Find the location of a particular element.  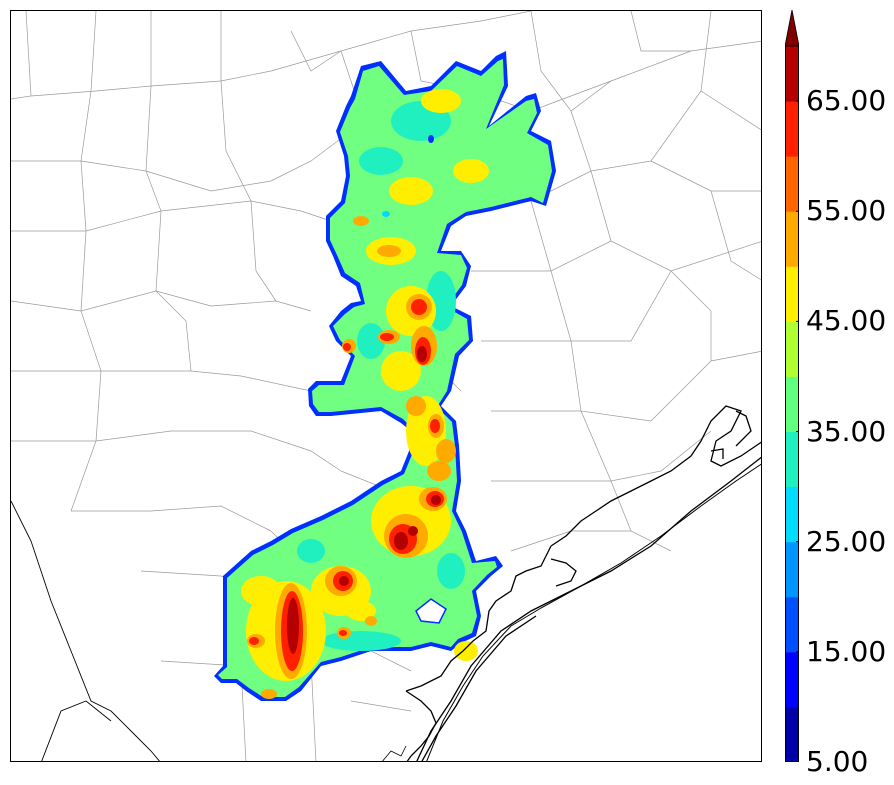

colorbar-tick-label: 5.00 is located at coordinates (837, 761).